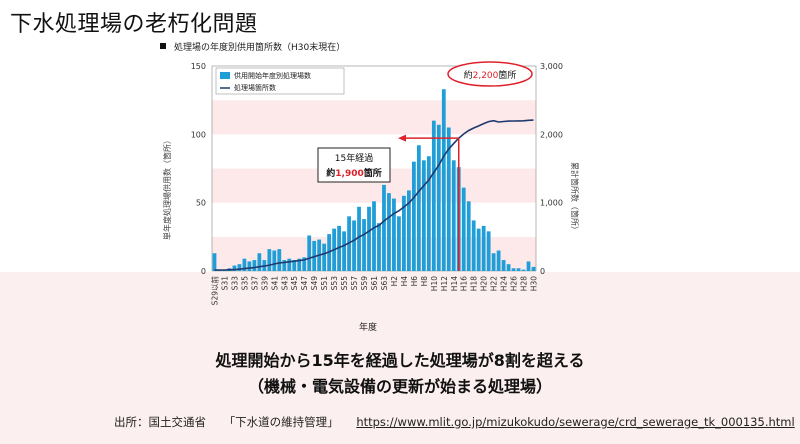 This screenshot has width=800, height=444. Describe the element at coordinates (274, 283) in the screenshot. I see `x-tick-label: S41` at that location.